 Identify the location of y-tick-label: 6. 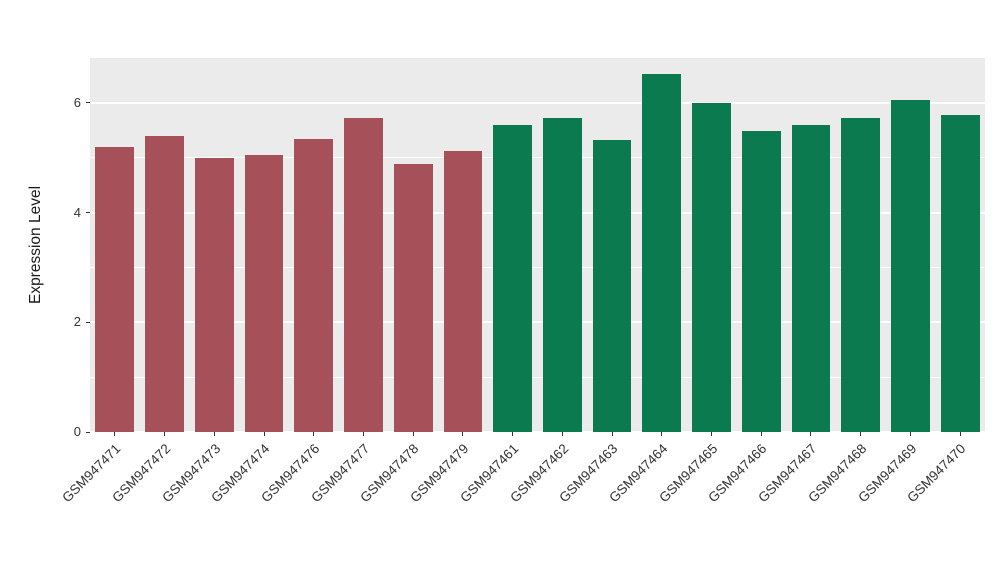
(77, 102).